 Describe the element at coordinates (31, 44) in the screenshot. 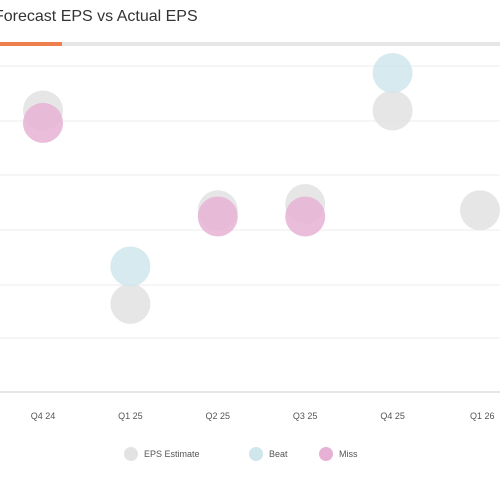

I see `title-underline-accent` at that location.